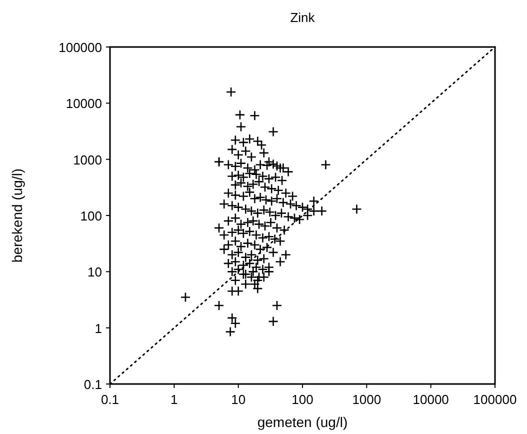 This screenshot has height=434, width=527. Describe the element at coordinates (84, 104) in the screenshot. I see `y-tick-label: 10000` at that location.